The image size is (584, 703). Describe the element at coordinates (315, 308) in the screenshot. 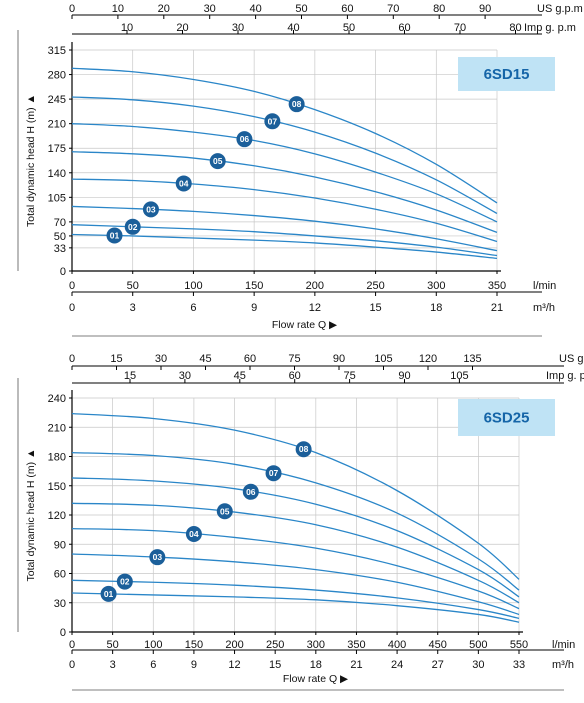

I see `m3h-tick-label: 12` at that location.